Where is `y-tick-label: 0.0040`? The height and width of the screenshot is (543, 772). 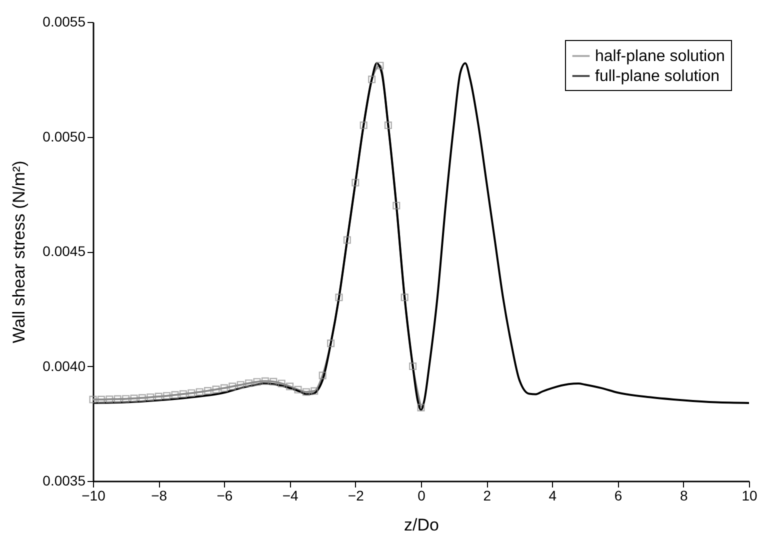
y-tick-label: 0.0040 is located at coordinates (64, 366).